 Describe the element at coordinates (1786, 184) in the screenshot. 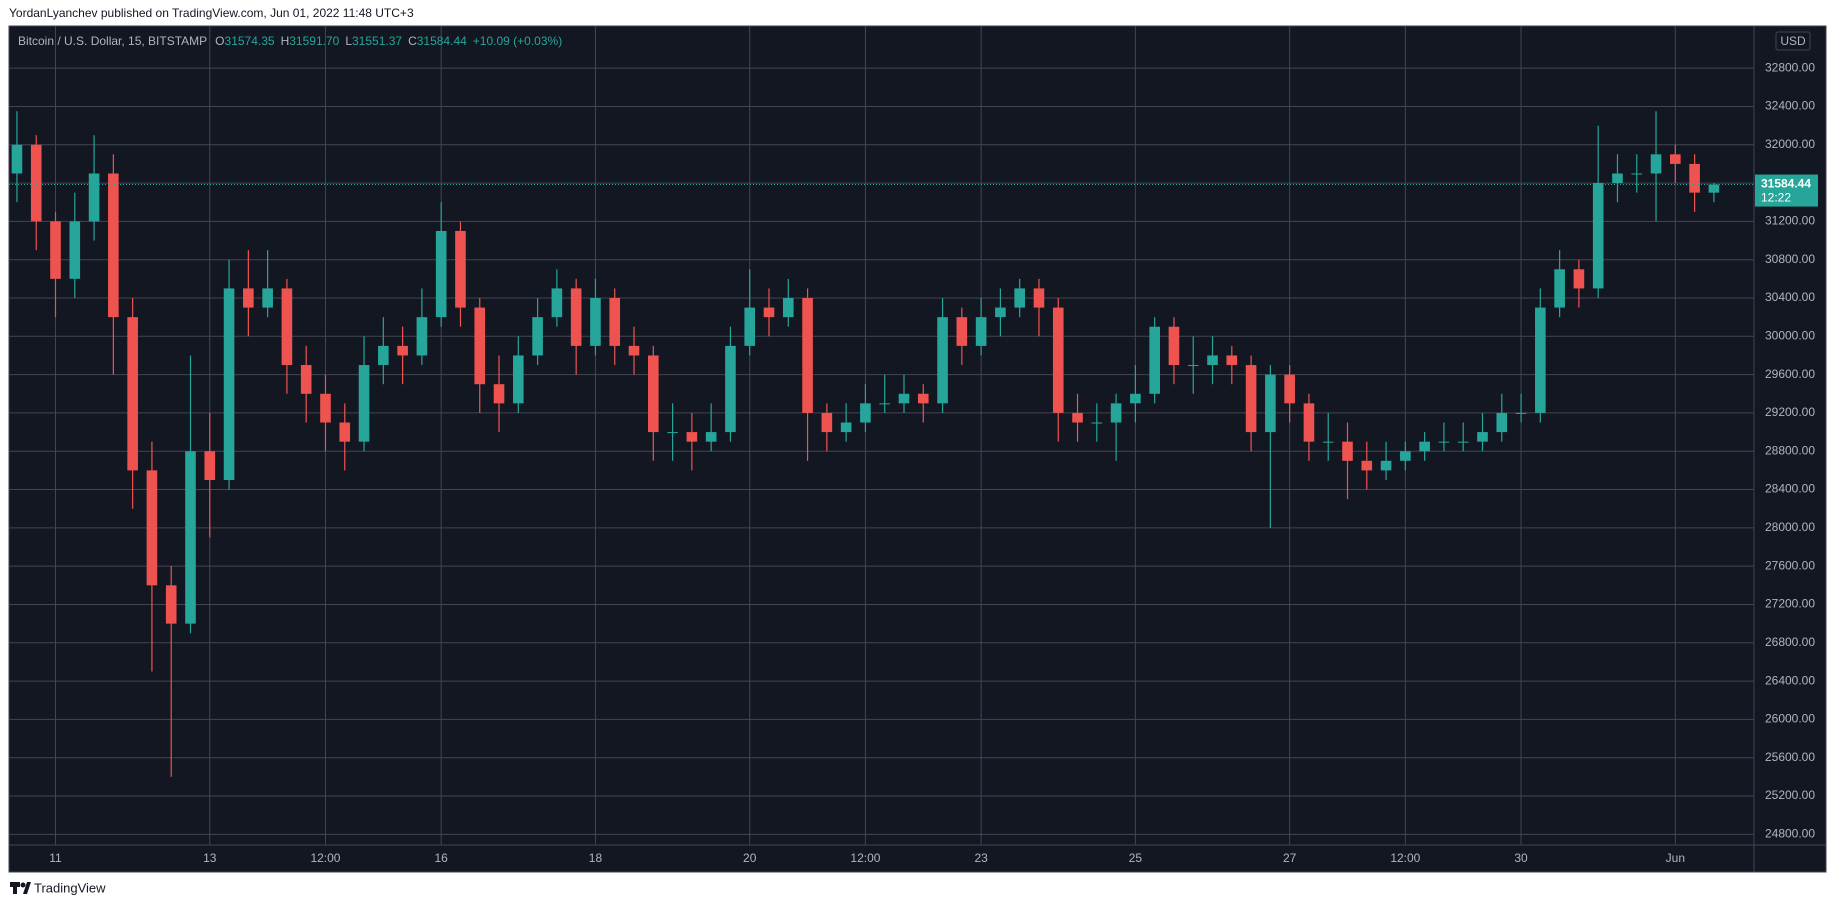

I see `last-price-label: 31584.44` at that location.